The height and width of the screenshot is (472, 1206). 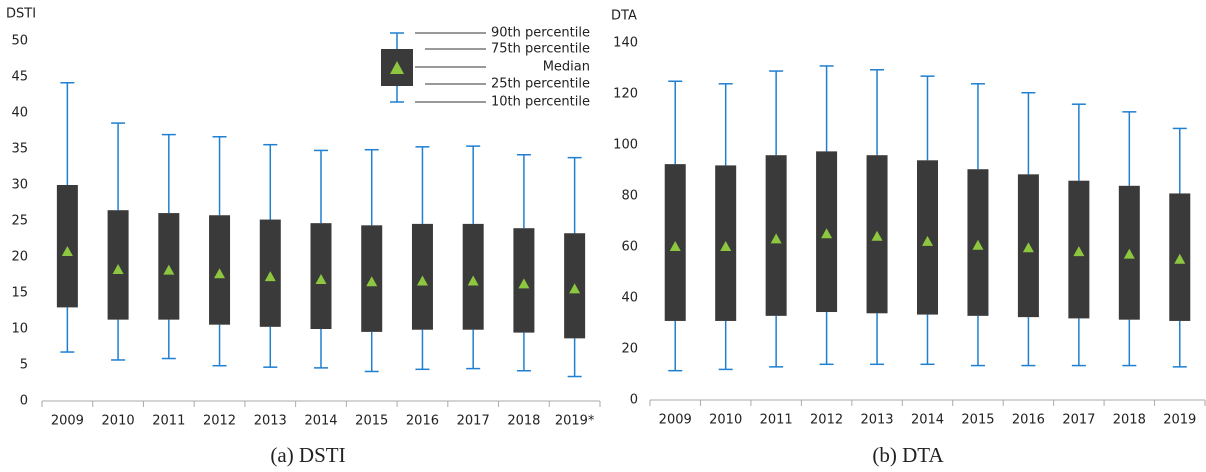 I want to click on legend-label: 75th percentile, so click(x=540, y=49).